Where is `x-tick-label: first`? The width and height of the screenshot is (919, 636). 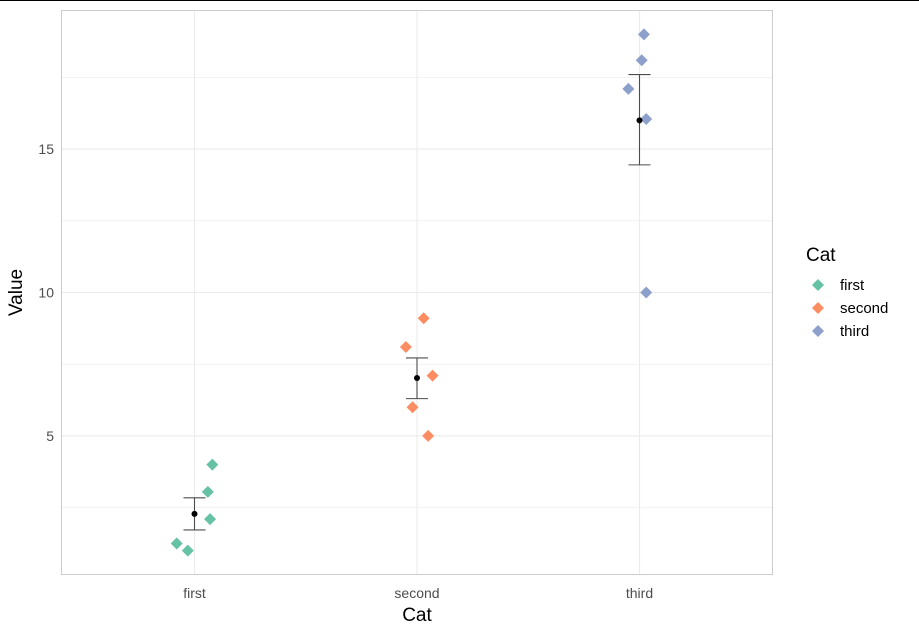 x-tick-label: first is located at coordinates (194, 593).